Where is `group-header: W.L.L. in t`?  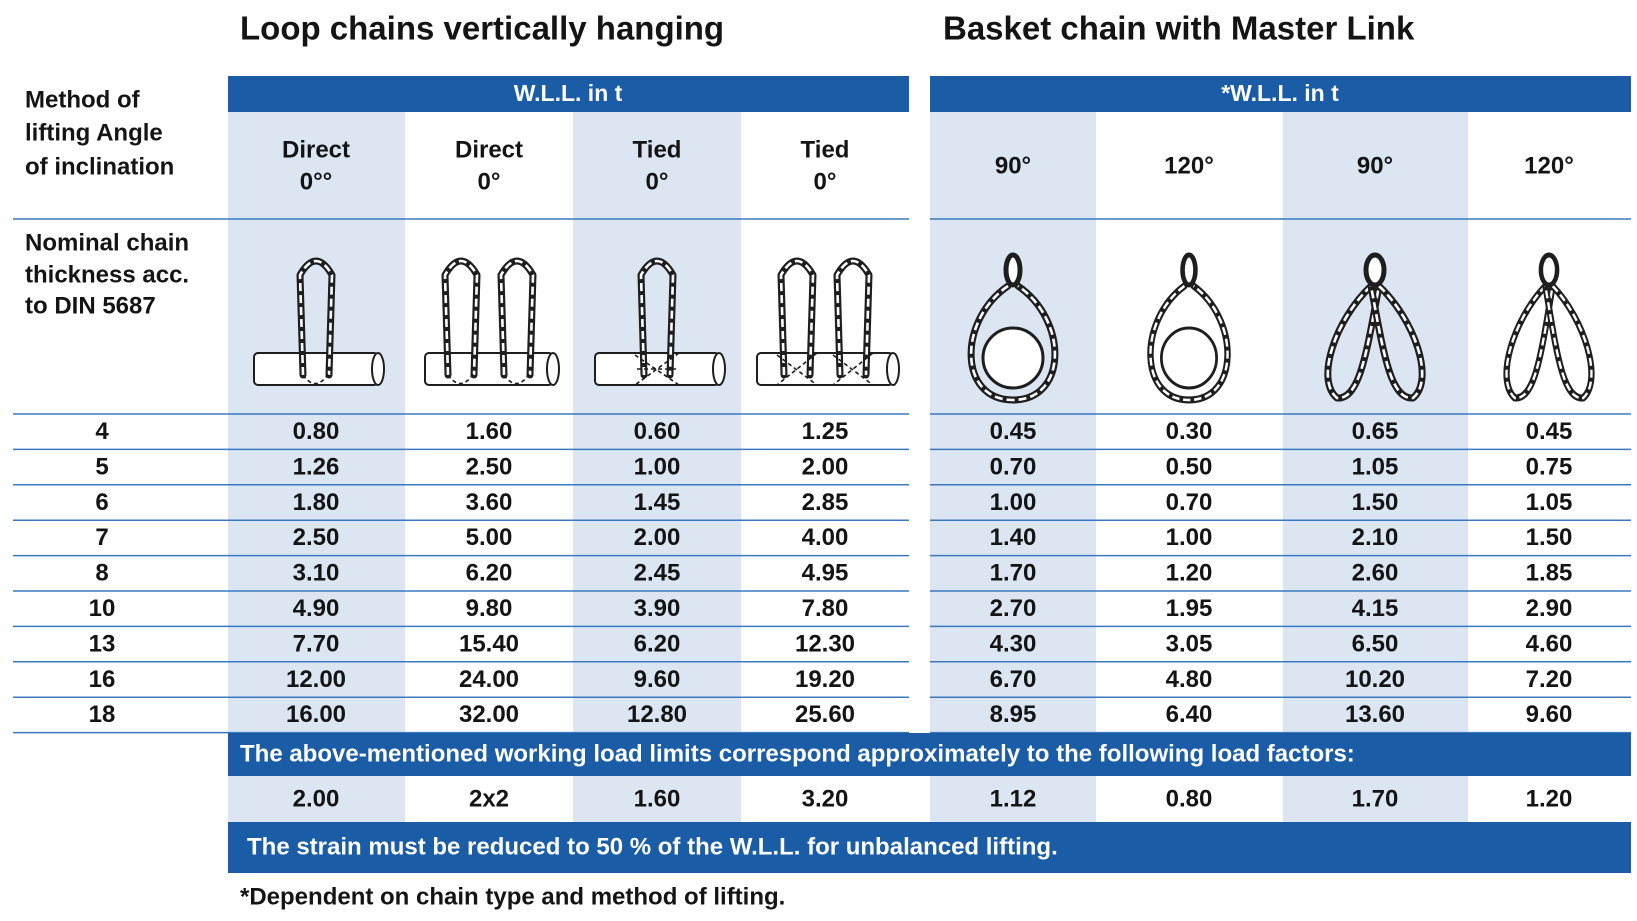
group-header: W.L.L. in t is located at coordinates (568, 93).